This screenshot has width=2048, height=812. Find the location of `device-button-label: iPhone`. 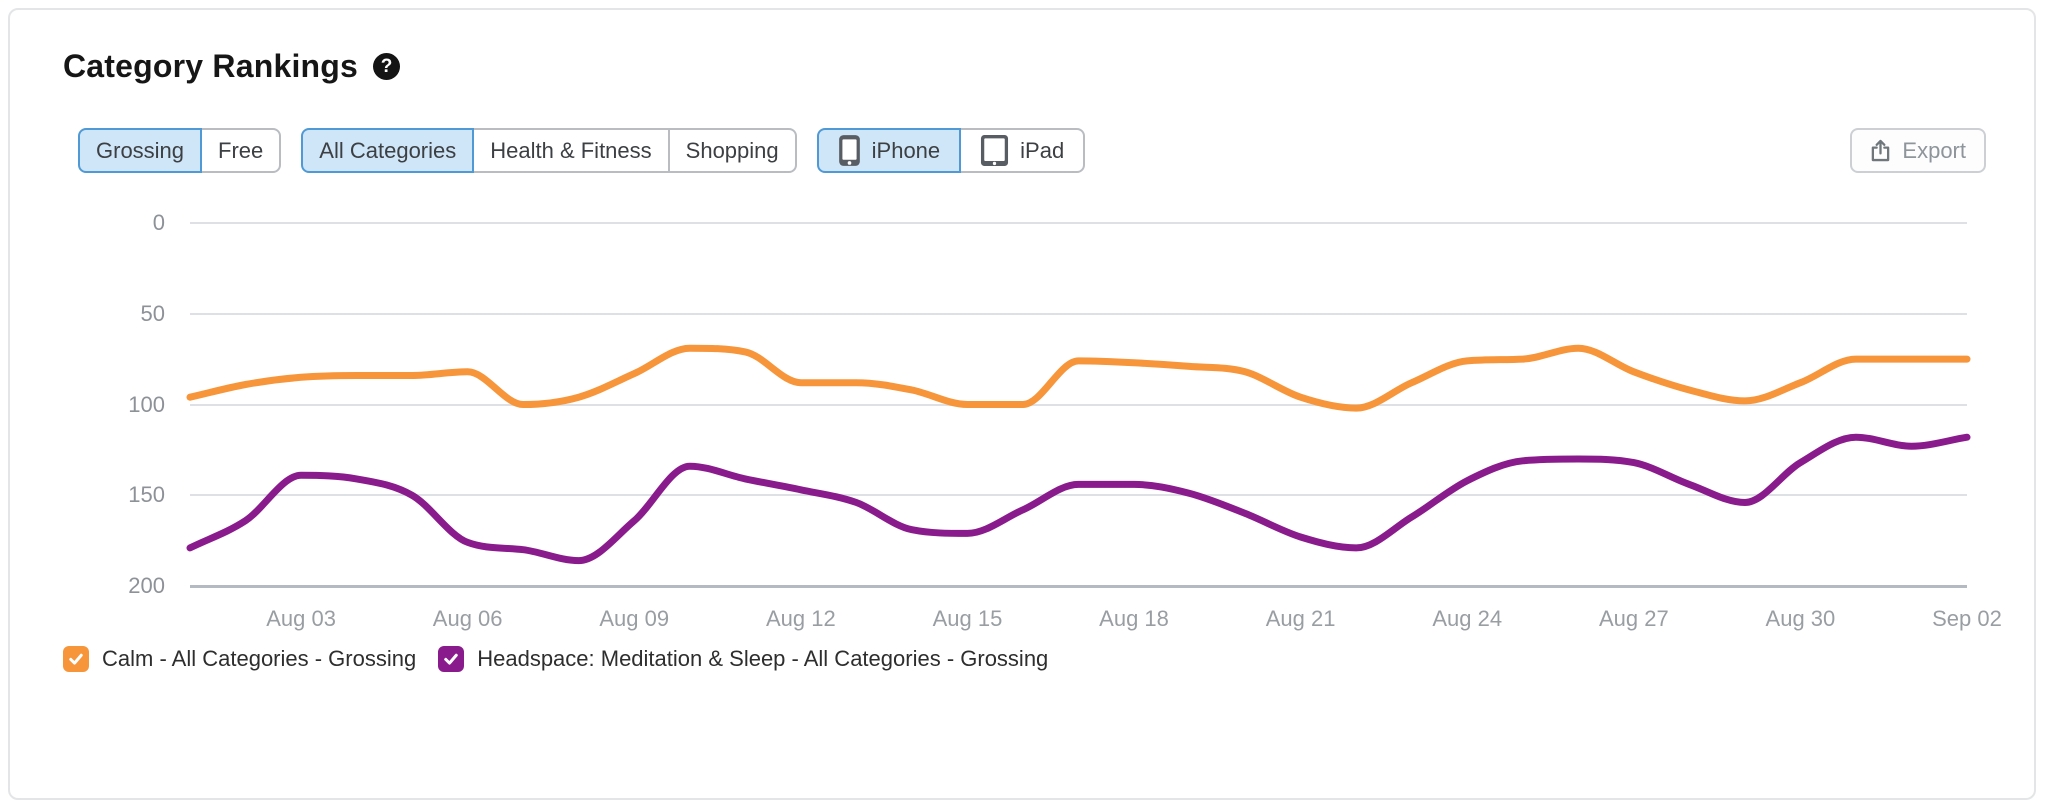

device-button-label: iPhone is located at coordinates (906, 150).